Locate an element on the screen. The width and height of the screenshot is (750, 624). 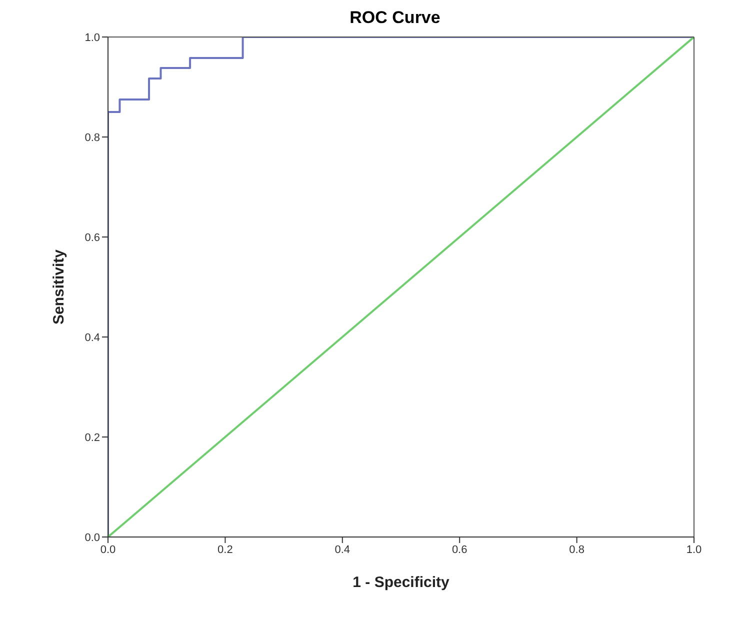
y-tick-label: 0.2 is located at coordinates (92, 438).